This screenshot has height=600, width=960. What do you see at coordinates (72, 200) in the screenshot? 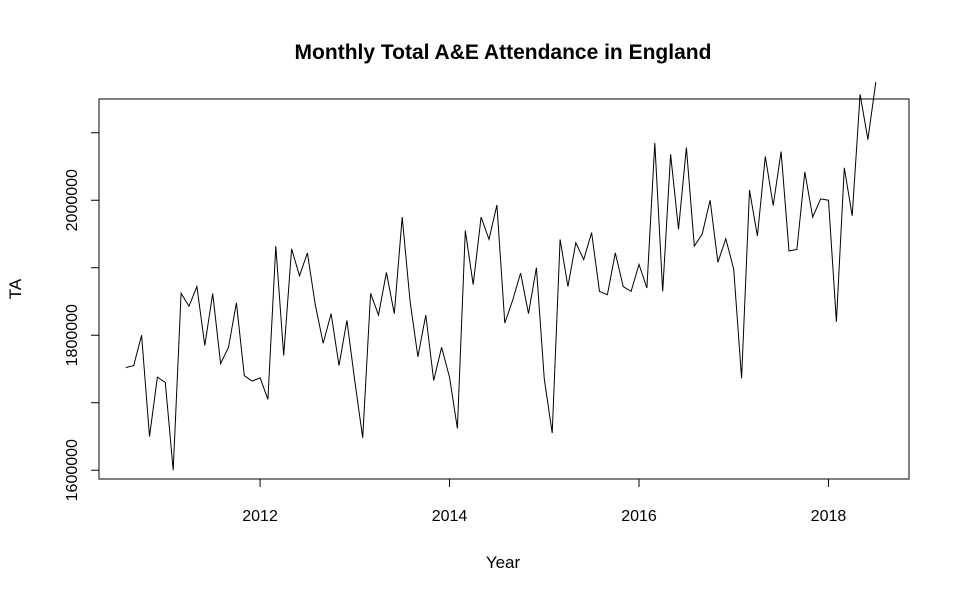
I see `y-tick-label: 2000000` at bounding box center [72, 200].